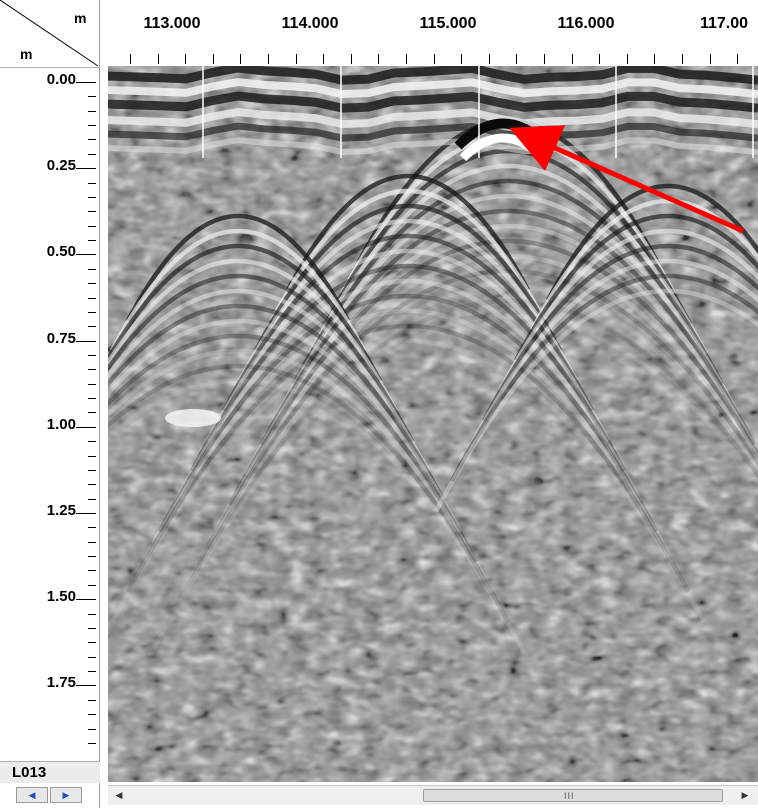 The image size is (758, 808). I want to click on x-unit-label: m, so click(80, 18).